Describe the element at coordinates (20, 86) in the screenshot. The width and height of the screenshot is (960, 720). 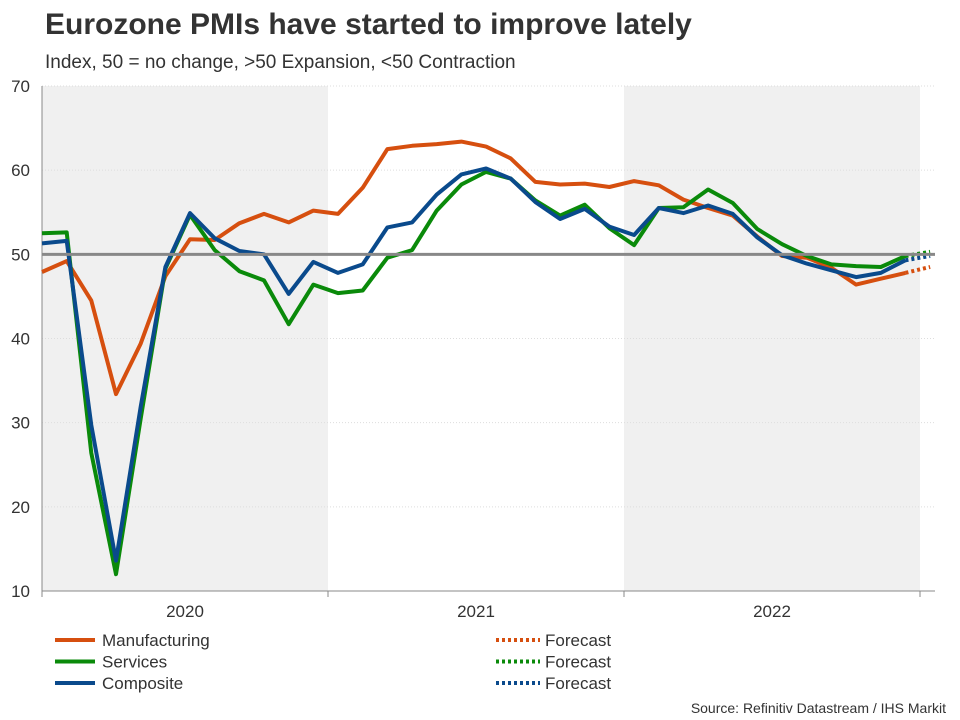
I see `y-tick-label: 70` at that location.